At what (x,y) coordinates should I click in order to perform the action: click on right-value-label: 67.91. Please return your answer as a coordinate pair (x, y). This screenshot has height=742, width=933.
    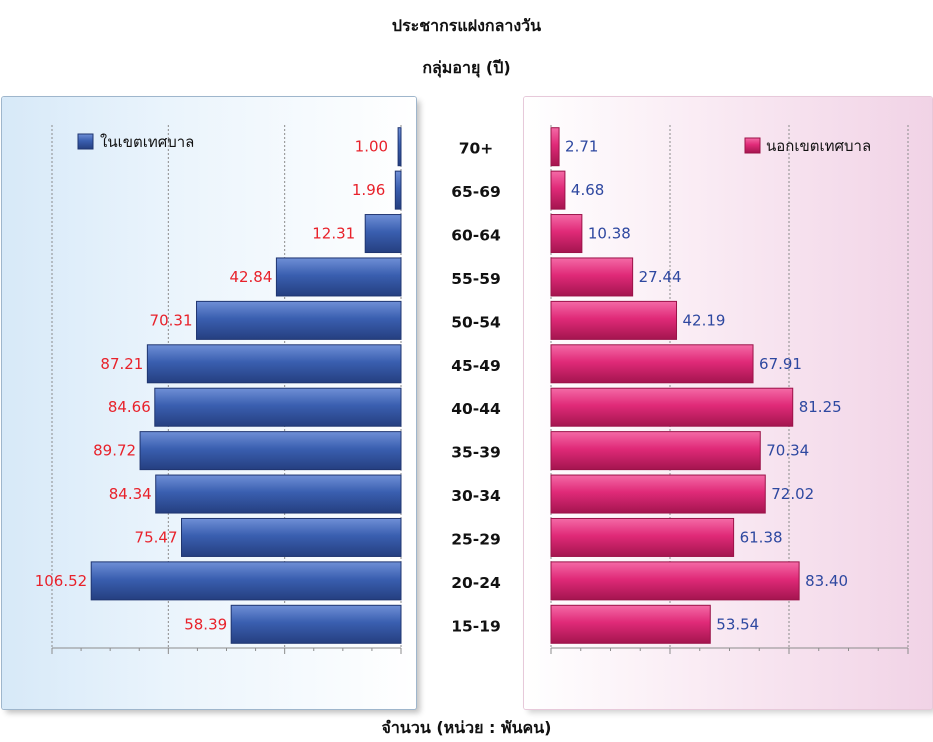
    Looking at the image, I should click on (780, 364).